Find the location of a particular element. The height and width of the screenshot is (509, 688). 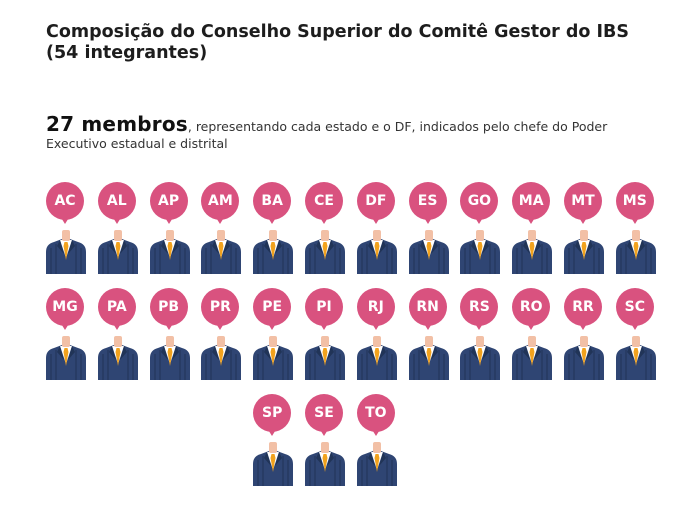

member-to: TO is located at coordinates (377, 440).